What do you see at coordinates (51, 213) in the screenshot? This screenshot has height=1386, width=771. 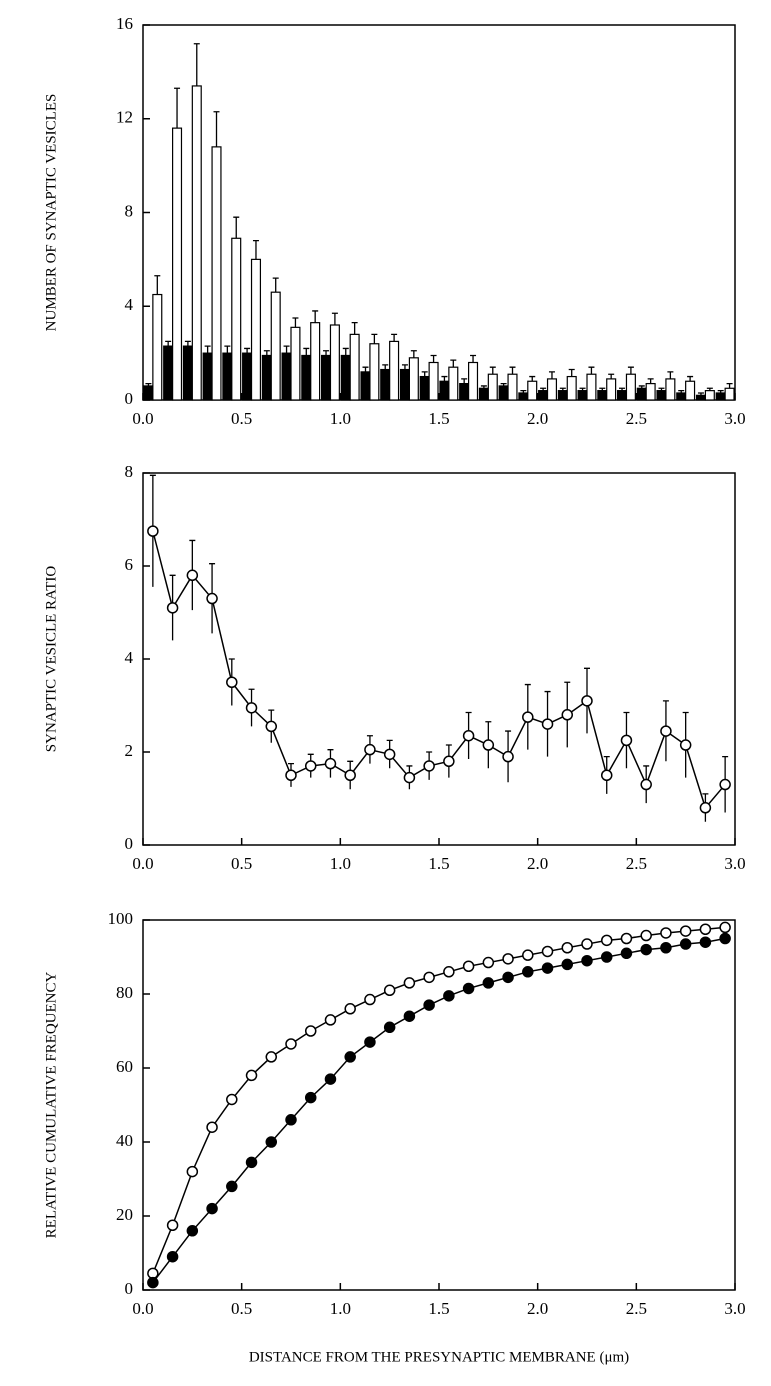 I see `y-axis-label: NUMBER OF SYNAPTIC VESICLES` at bounding box center [51, 213].